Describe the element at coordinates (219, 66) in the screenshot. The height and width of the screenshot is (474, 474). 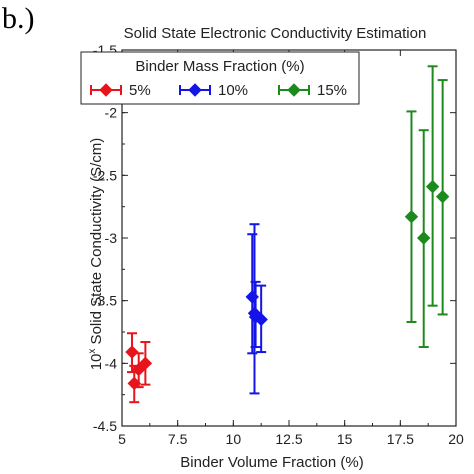
I see `legend-title: Binder Mass Fraction (%)` at that location.